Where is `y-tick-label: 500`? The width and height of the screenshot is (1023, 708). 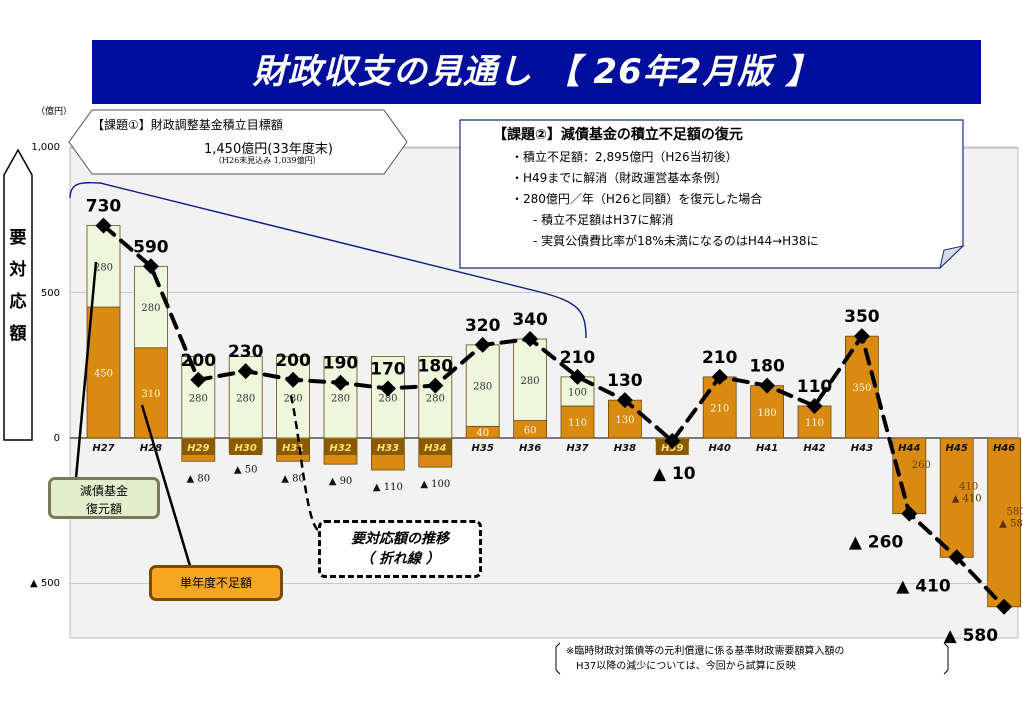
y-tick-label: 500 is located at coordinates (30, 293).